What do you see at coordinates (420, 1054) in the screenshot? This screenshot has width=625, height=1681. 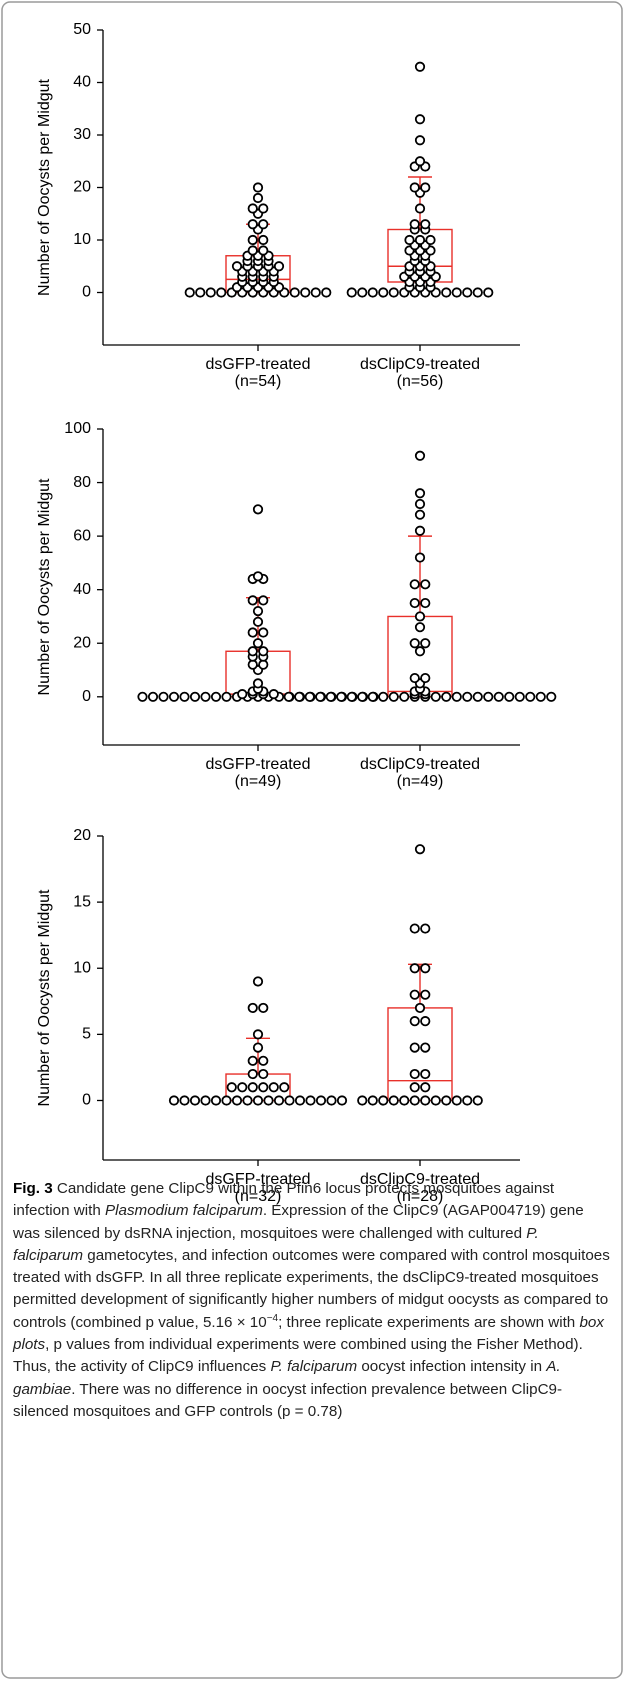 I see `box` at bounding box center [420, 1054].